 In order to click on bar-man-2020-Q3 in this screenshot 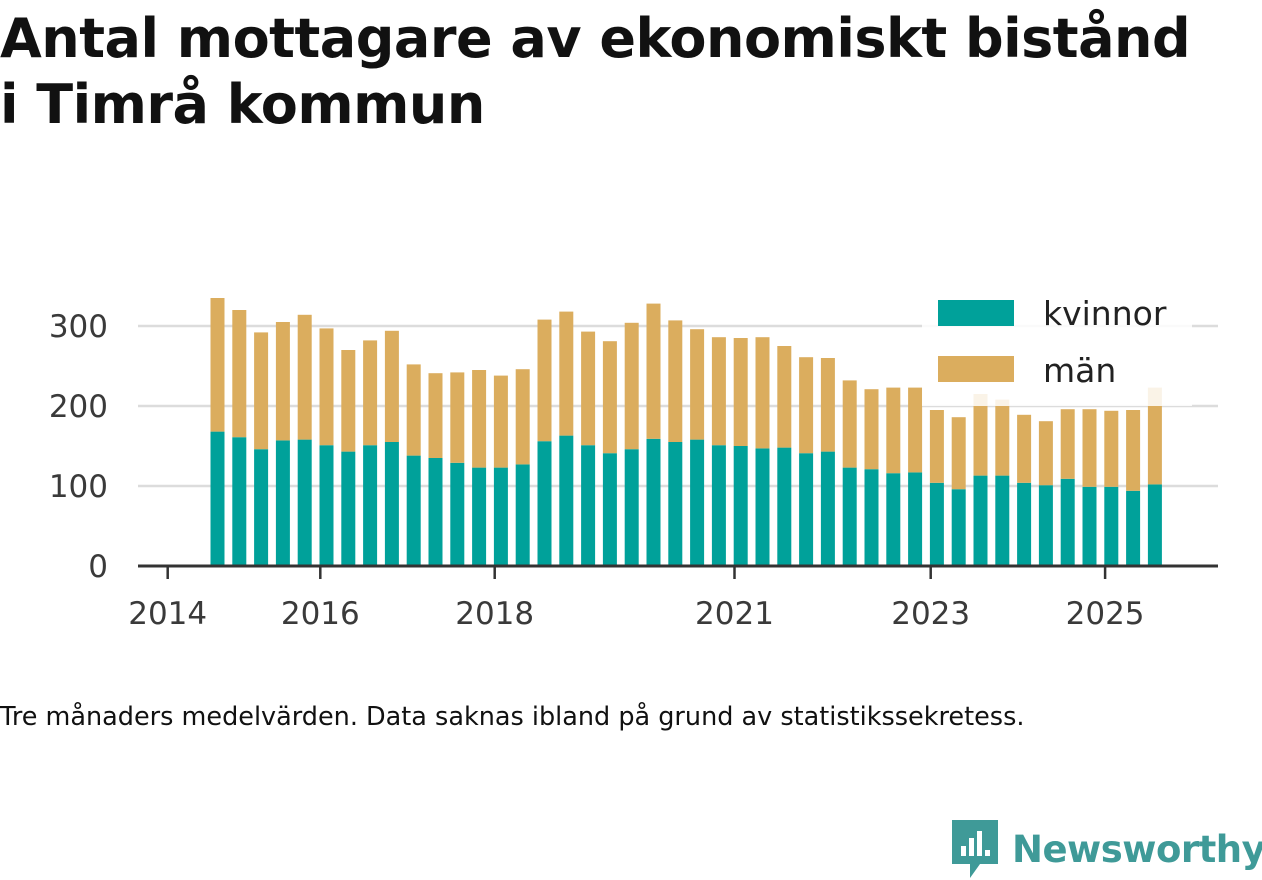, I will do `click(740, 392)`.